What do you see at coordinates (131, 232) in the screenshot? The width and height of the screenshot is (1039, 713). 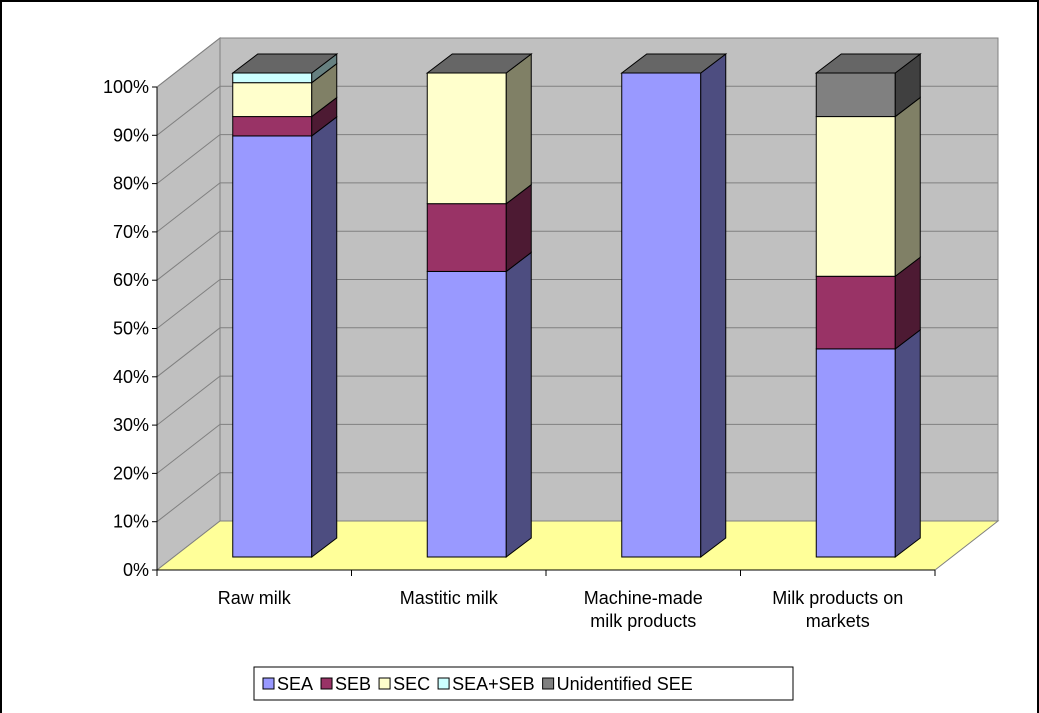 I see `y-tick-label: 70%` at bounding box center [131, 232].